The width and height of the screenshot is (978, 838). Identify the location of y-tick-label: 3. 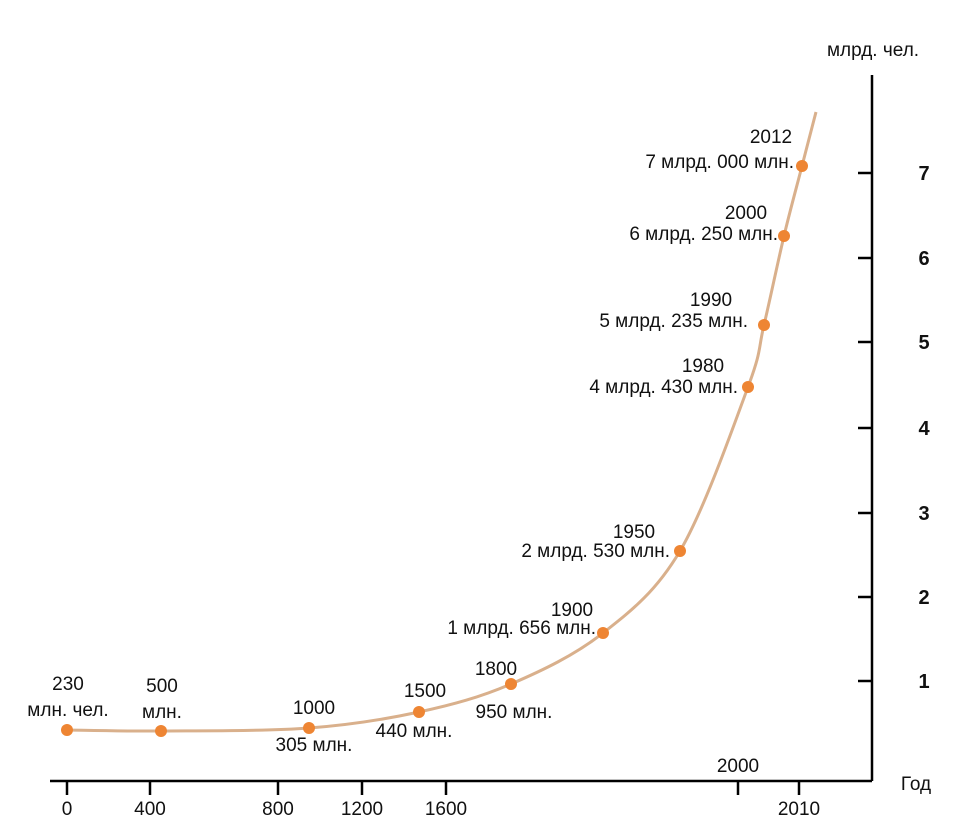
(923, 514).